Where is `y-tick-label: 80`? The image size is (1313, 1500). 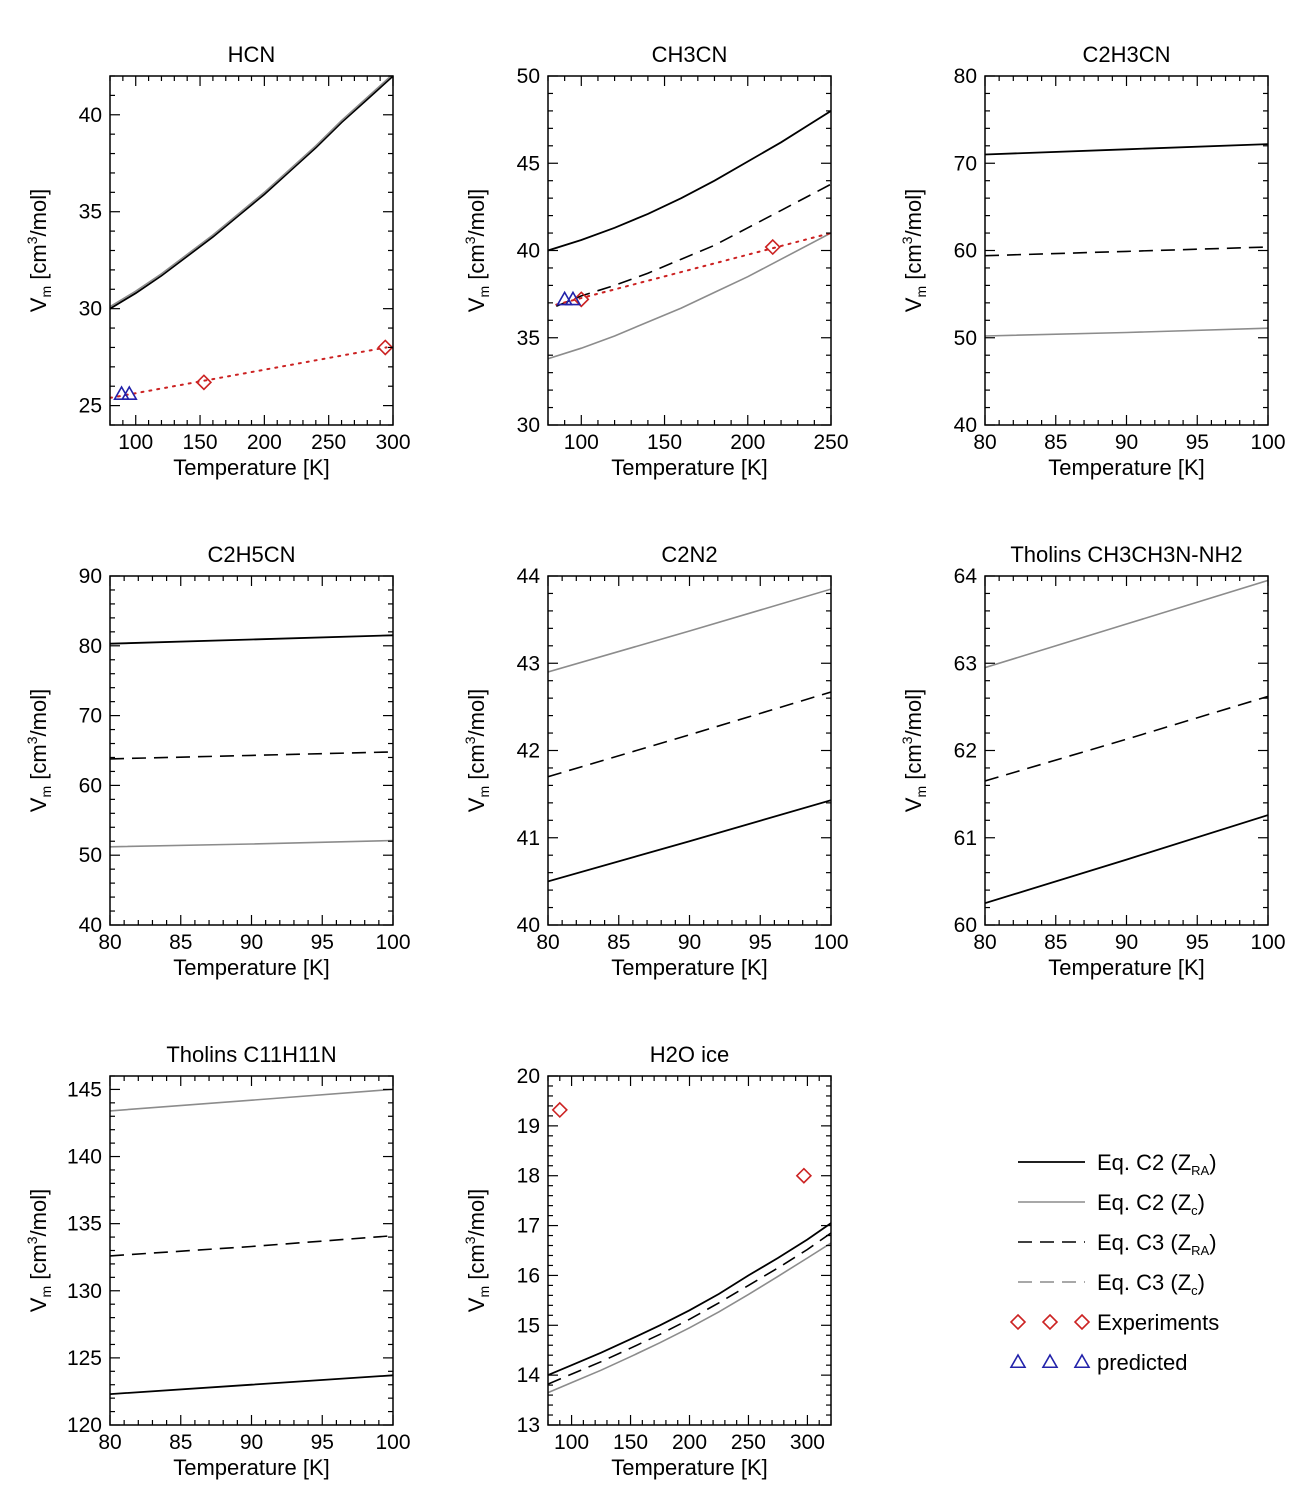 y-tick-label: 80 is located at coordinates (965, 76).